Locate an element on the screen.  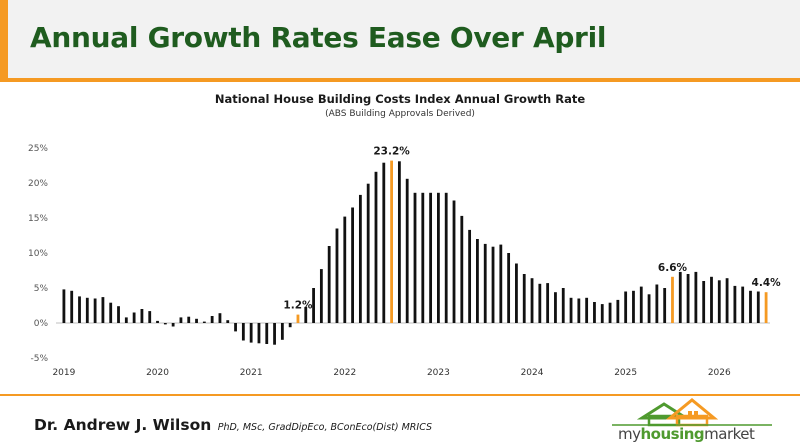
headline: Annual Growth Rates Ease Over April is located at coordinates (318, 37).